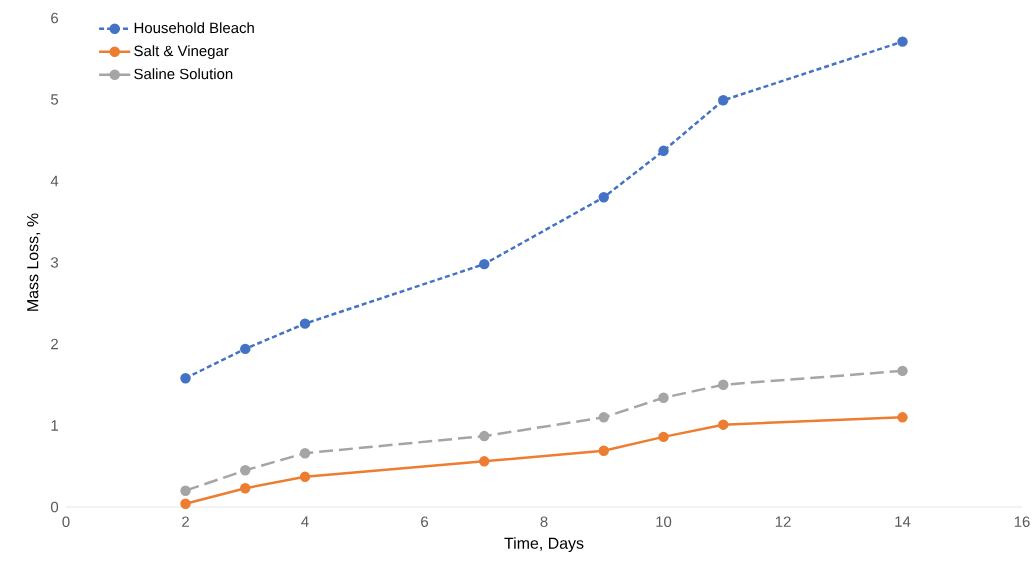 The width and height of the screenshot is (1036, 579). I want to click on x-tick-label: 0, so click(66, 521).